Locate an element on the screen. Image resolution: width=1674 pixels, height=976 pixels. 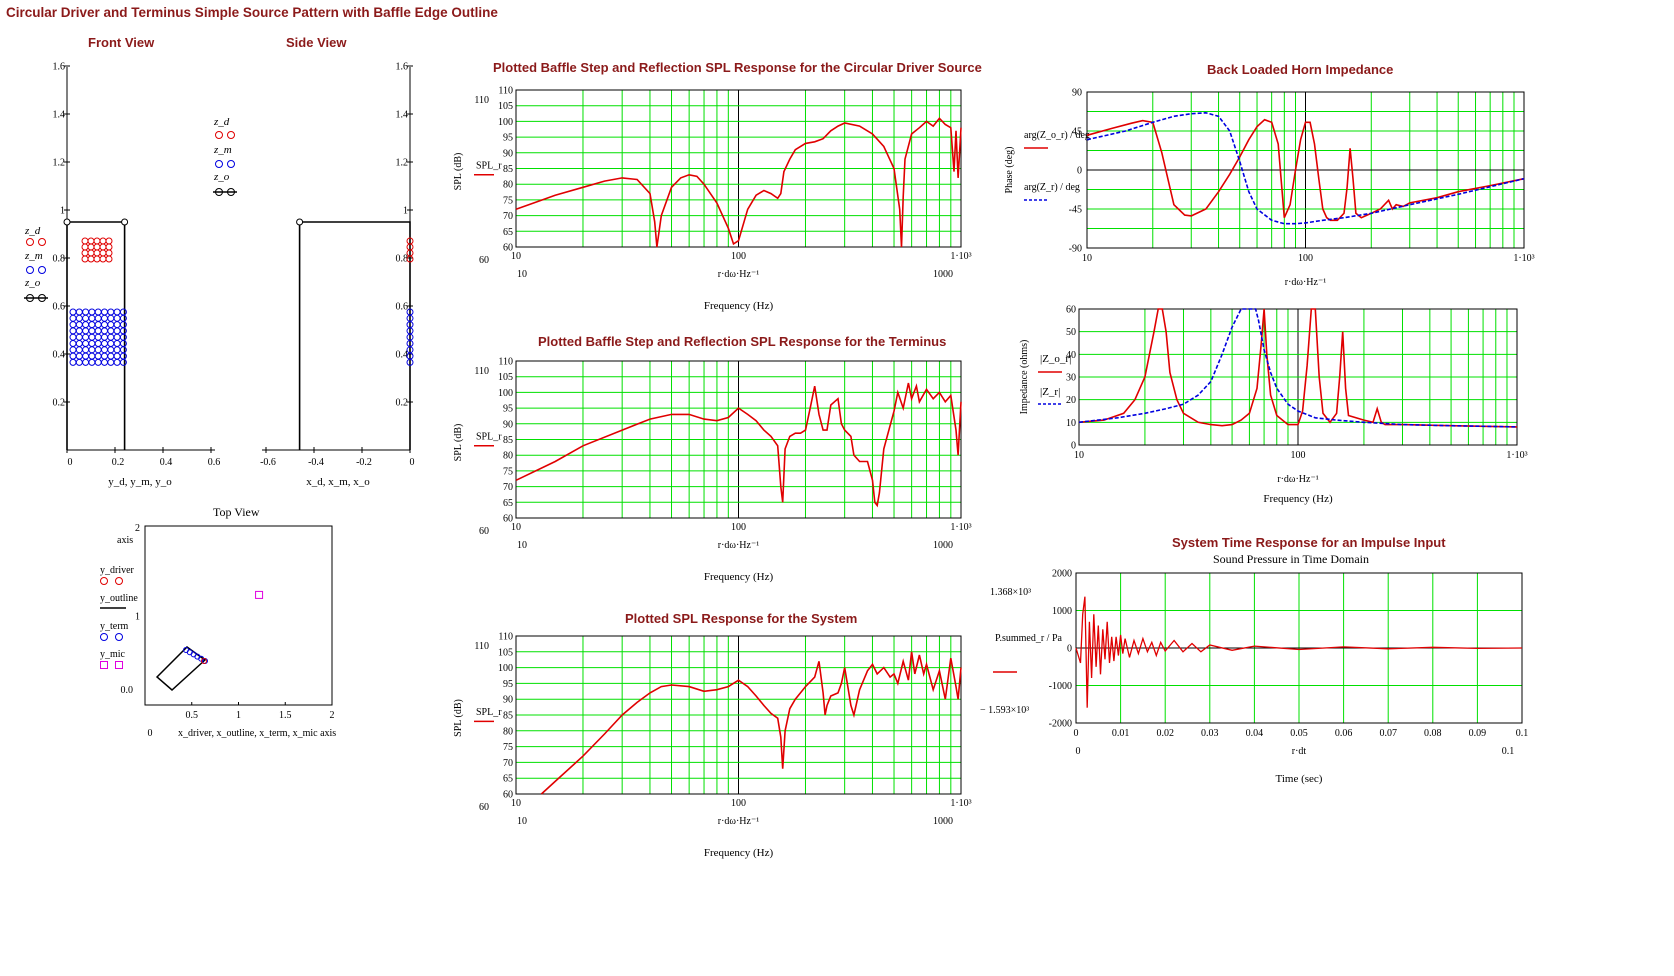
top-driver-point is located at coordinates (204, 661).